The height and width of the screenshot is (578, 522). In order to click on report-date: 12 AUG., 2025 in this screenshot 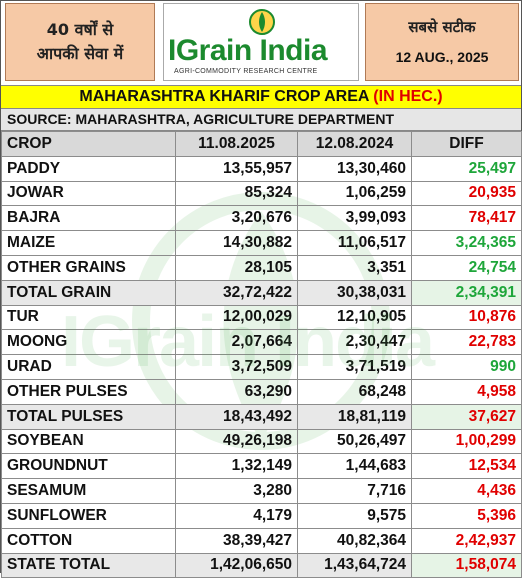, I will do `click(442, 57)`.